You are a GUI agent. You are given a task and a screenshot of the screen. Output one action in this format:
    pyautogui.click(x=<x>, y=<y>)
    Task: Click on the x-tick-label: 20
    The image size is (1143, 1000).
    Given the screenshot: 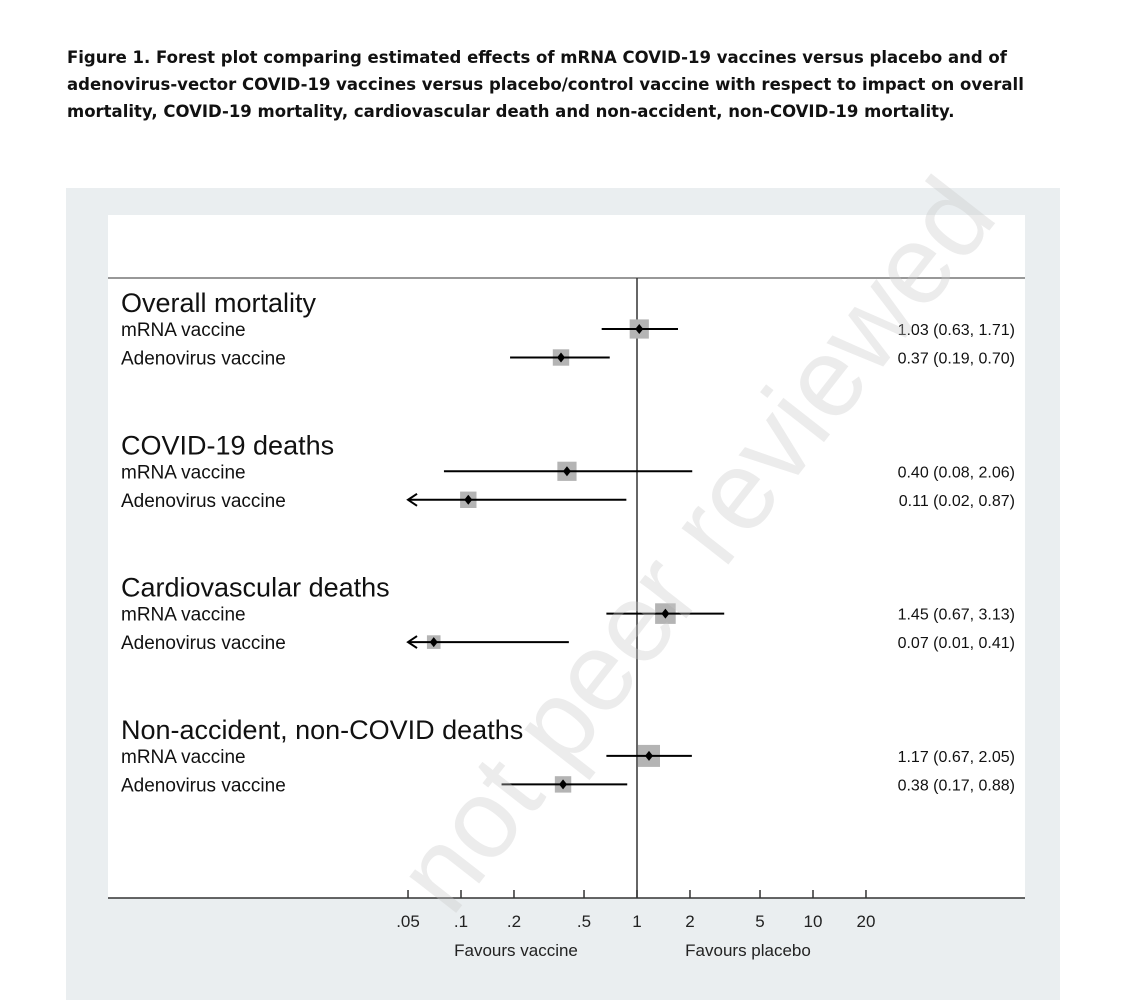 What is the action you would take?
    pyautogui.click(x=866, y=921)
    